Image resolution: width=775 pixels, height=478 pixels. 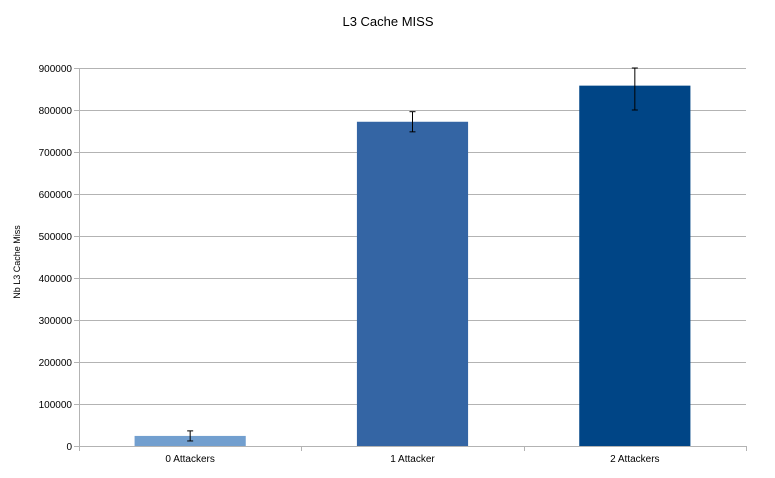 What do you see at coordinates (387, 21) in the screenshot?
I see `chart-title: L3 Cache MISS` at bounding box center [387, 21].